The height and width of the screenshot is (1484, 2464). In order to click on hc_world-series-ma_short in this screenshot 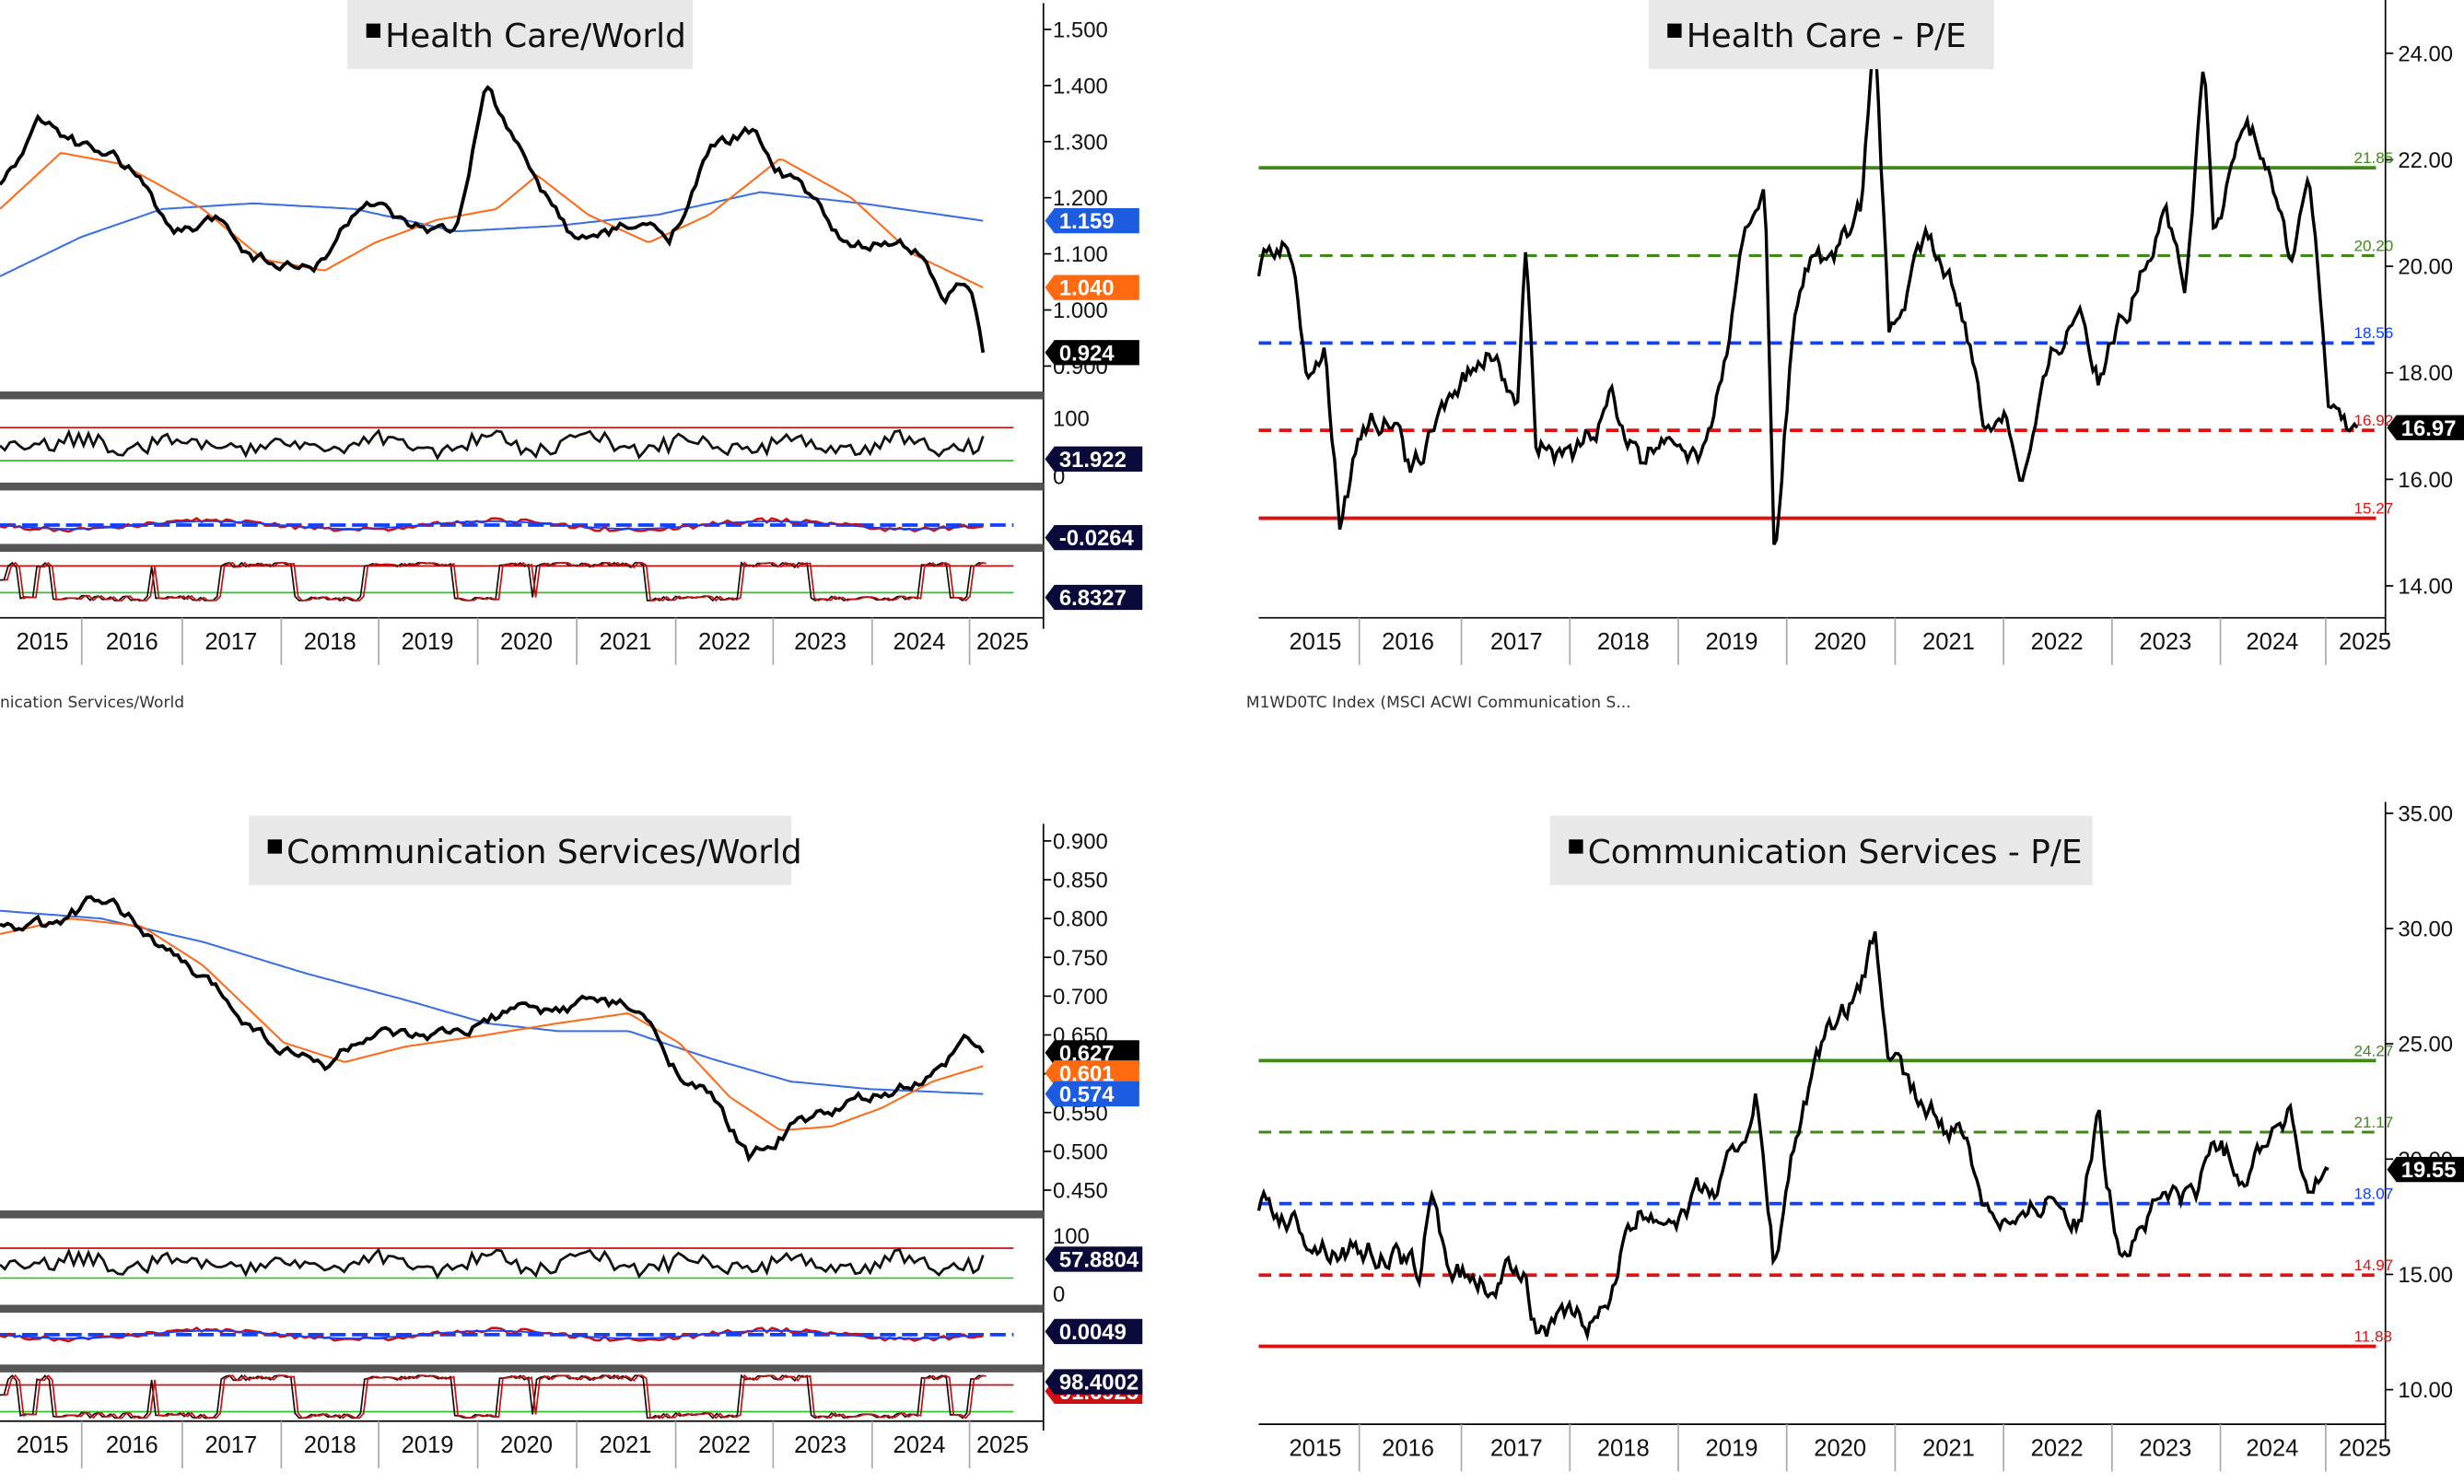, I will do `click(492, 220)`.